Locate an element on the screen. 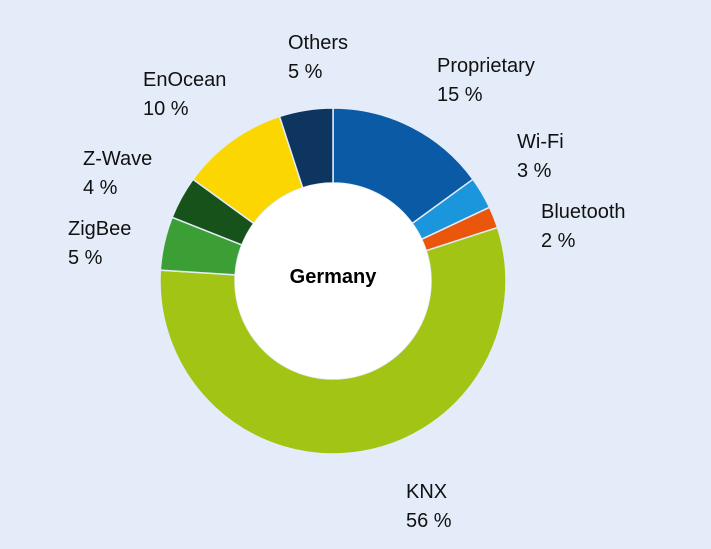 This screenshot has height=549, width=711. slice-name-zigbee: ZigBee is located at coordinates (100, 229).